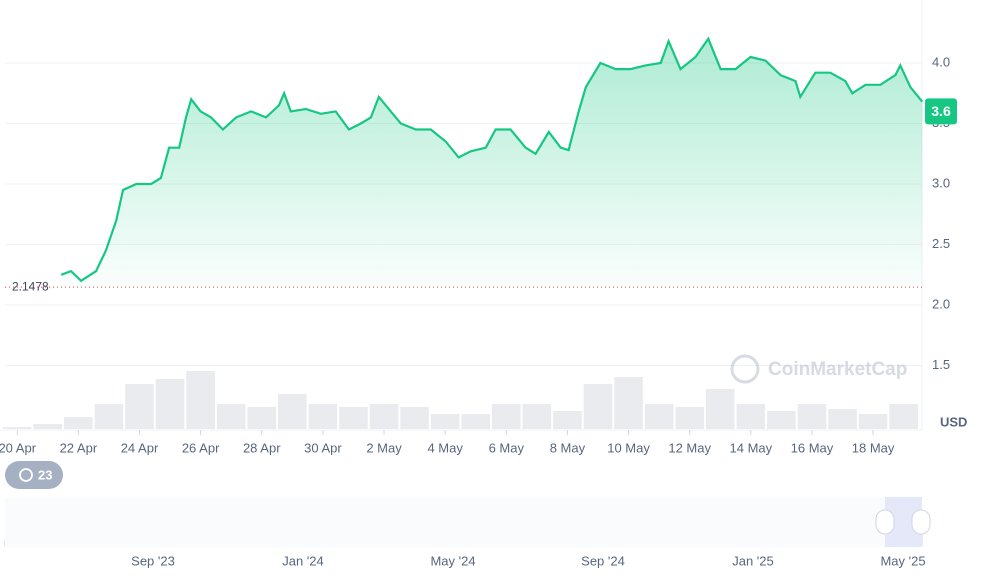 The height and width of the screenshot is (587, 986). What do you see at coordinates (262, 447) in the screenshot?
I see `x-tick-label: 28 Apr` at bounding box center [262, 447].